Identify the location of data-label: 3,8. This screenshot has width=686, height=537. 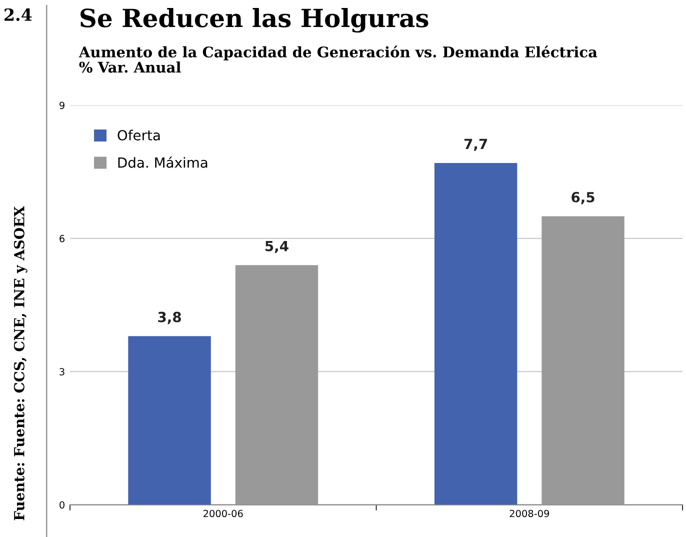
(169, 318).